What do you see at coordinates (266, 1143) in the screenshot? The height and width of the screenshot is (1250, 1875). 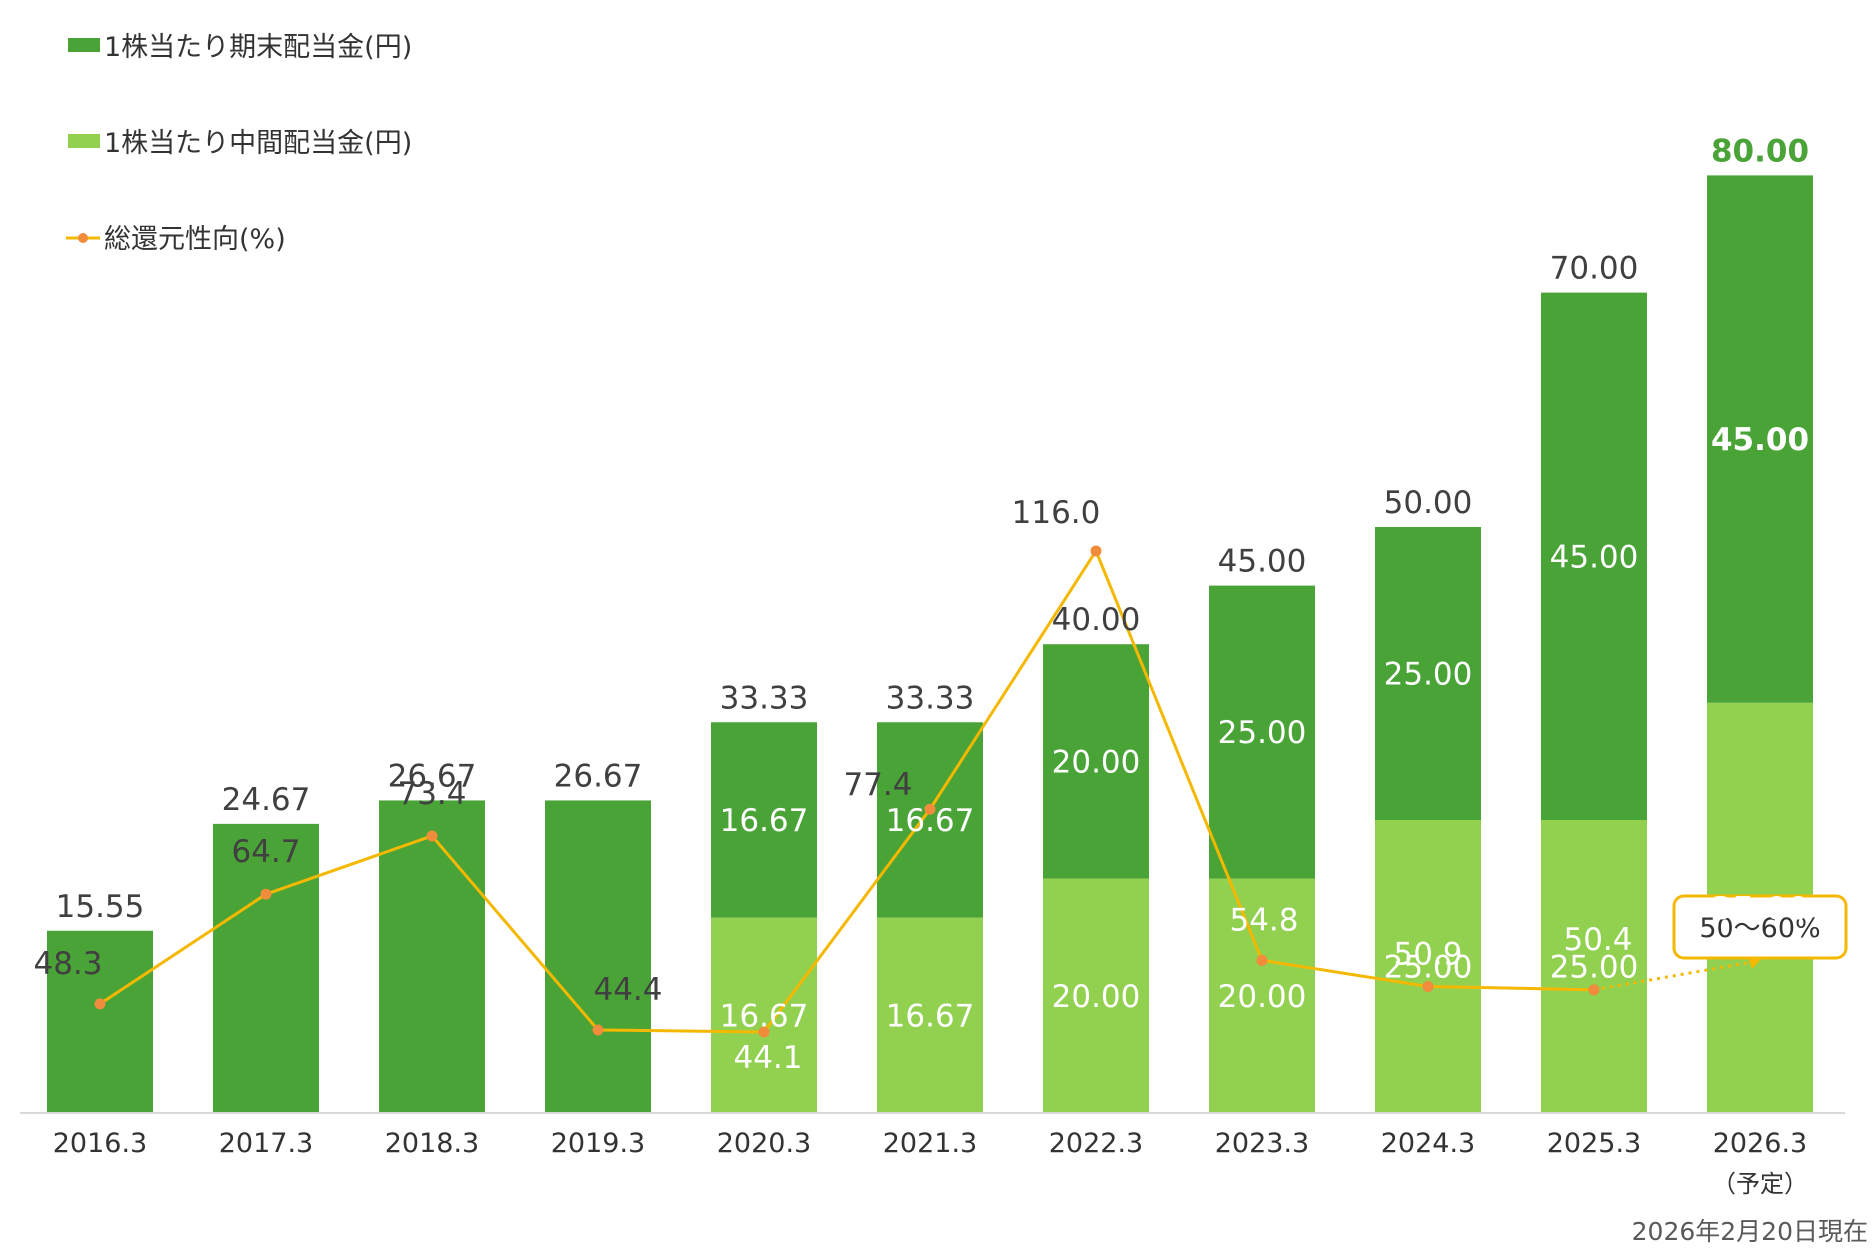 I see `x-tick-2017.3: 2017.3` at bounding box center [266, 1143].